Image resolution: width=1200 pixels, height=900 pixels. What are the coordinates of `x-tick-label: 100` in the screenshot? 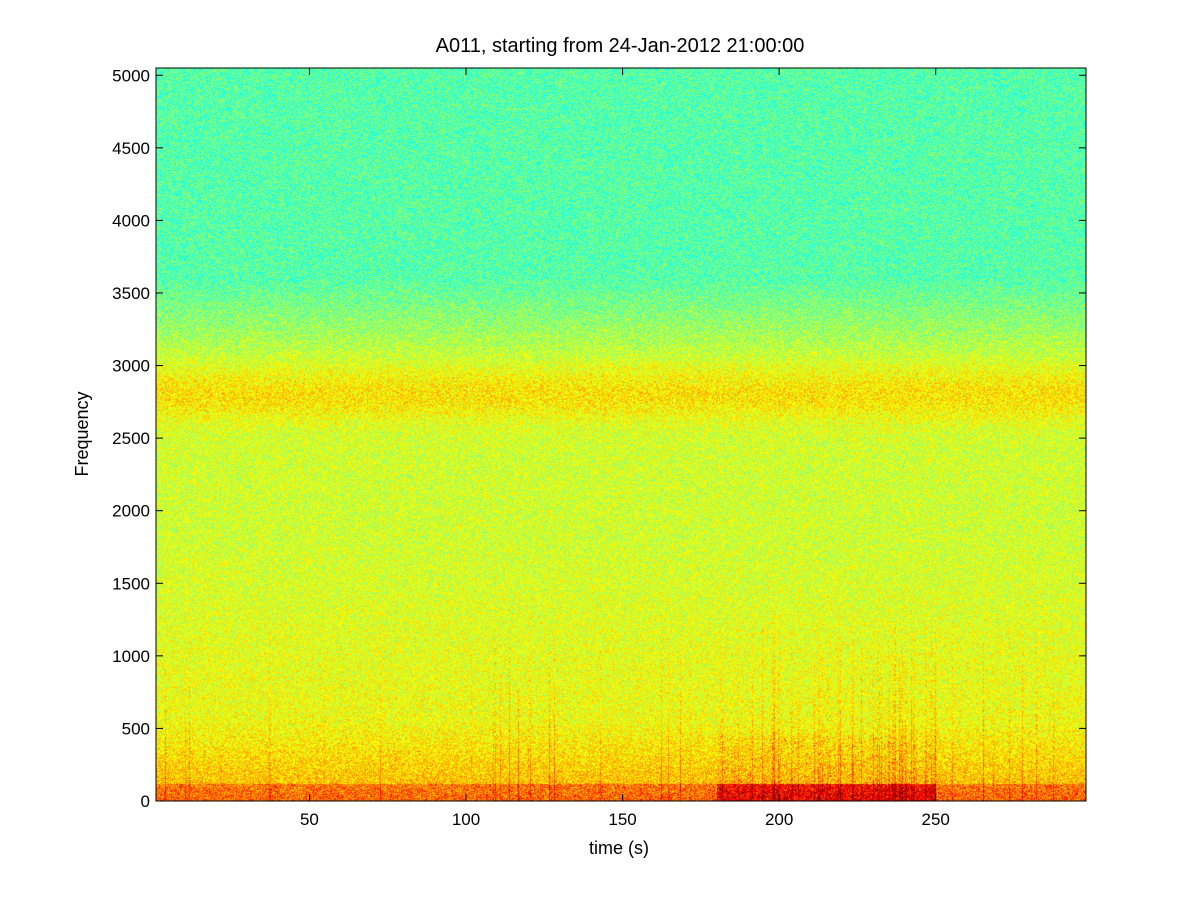 It's located at (466, 819).